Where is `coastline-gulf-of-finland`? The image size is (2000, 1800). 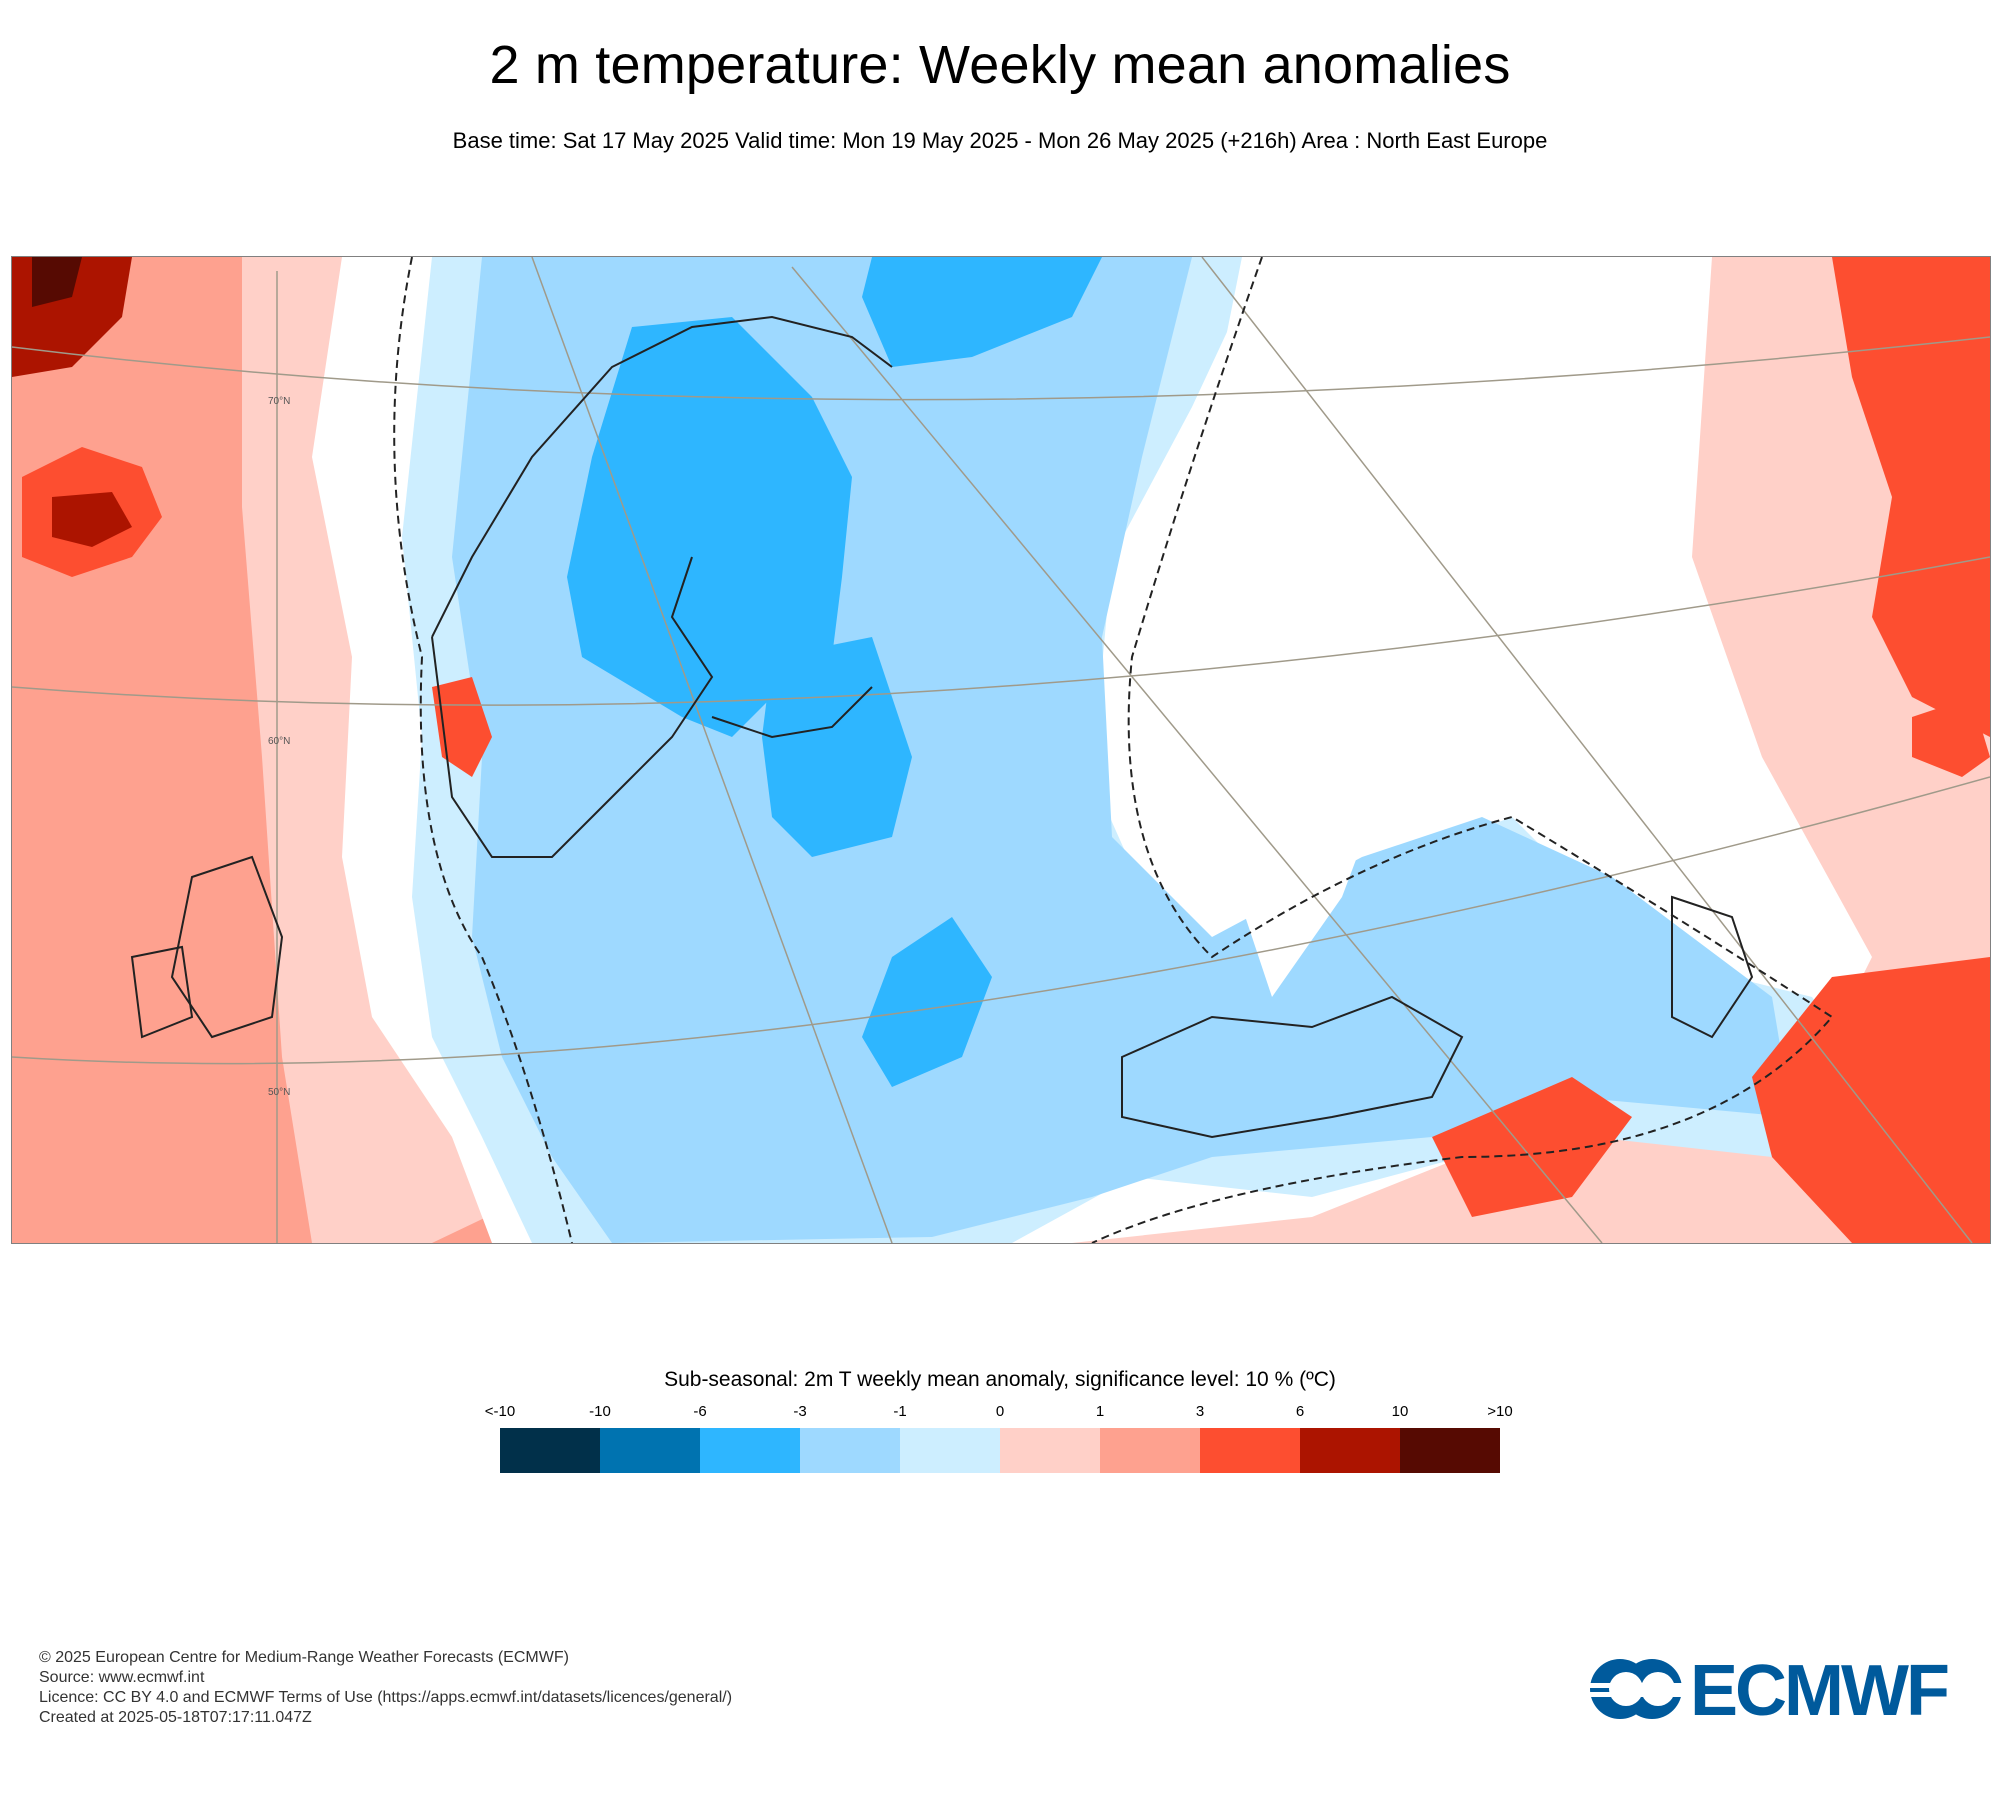
coastline-gulf-of-finland is located at coordinates (792, 712).